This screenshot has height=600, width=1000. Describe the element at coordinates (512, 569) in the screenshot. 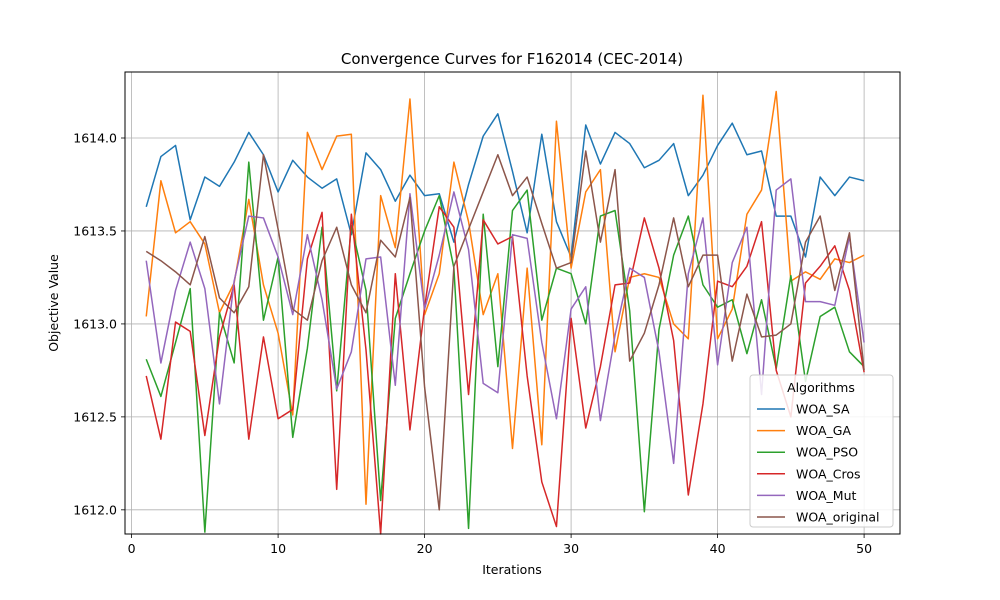

I see `x-axis-title: Iterations` at that location.